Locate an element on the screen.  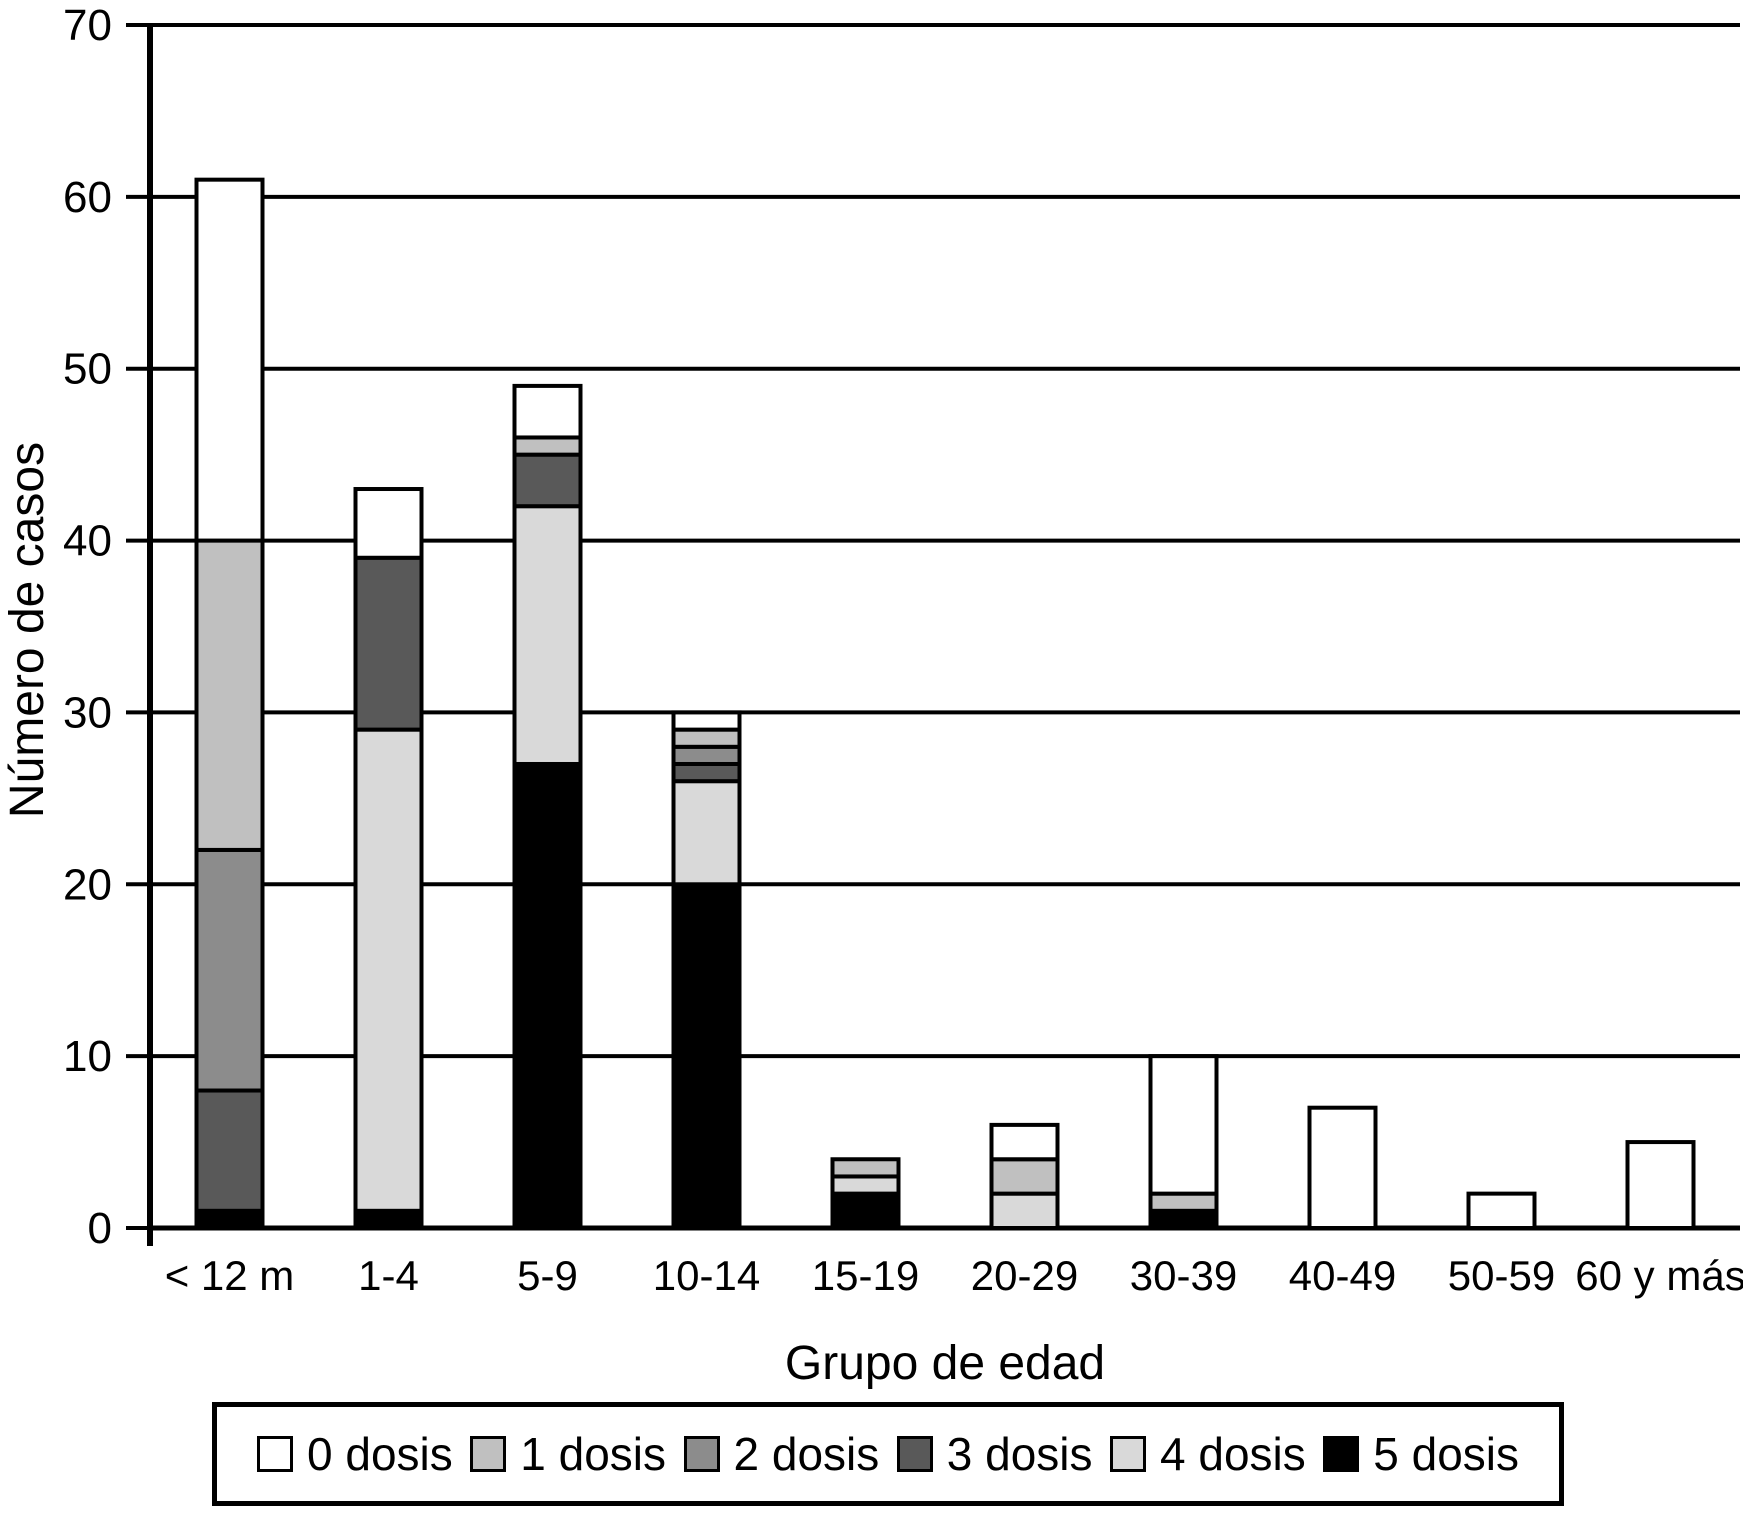
legend-label: 5 dosis is located at coordinates (1446, 1454).